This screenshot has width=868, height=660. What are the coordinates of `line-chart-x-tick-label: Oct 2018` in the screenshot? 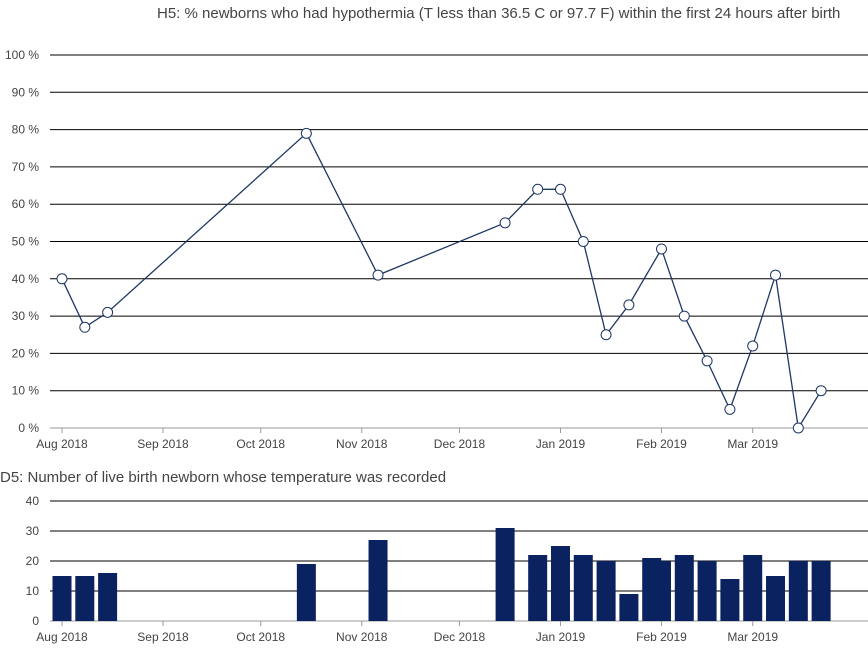 It's located at (260, 444).